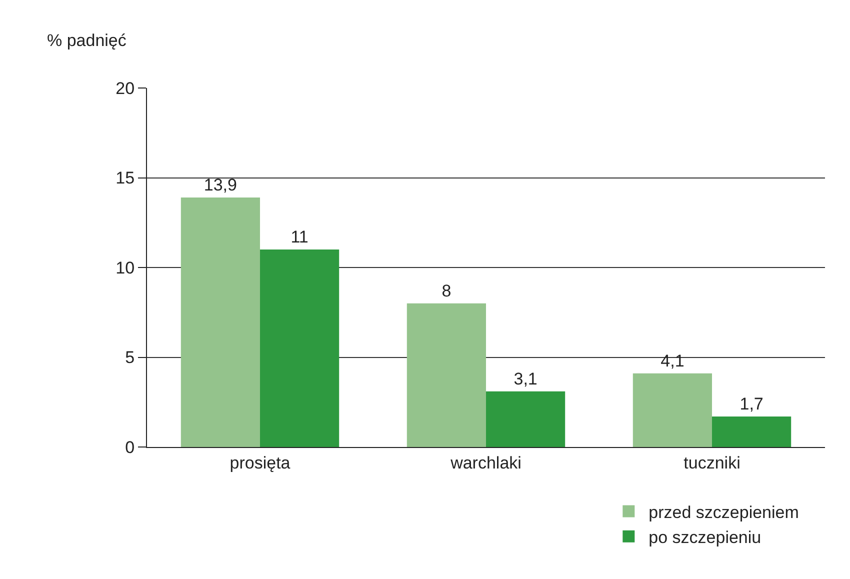 This screenshot has height=579, width=850. Describe the element at coordinates (260, 462) in the screenshot. I see `x-tick-label: prosięta` at that location.